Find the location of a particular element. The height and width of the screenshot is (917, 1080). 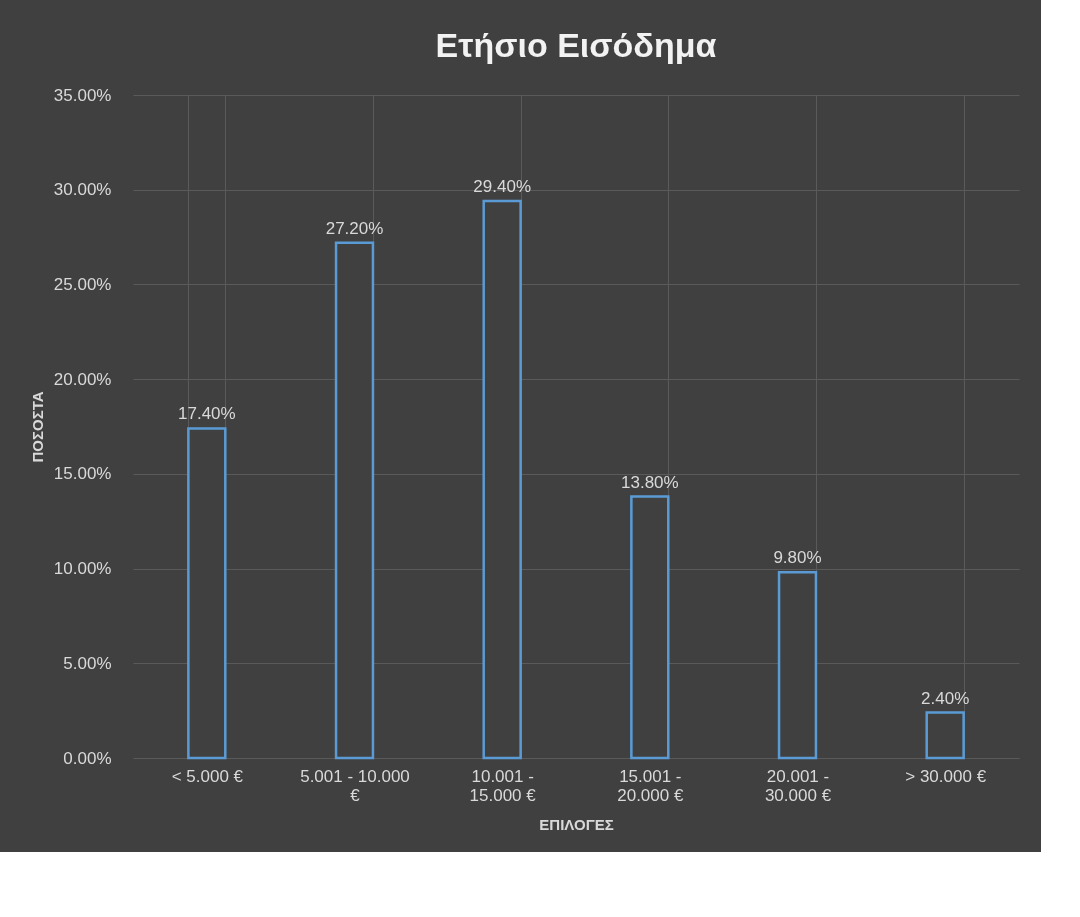

y-tick-label: 10.00% is located at coordinates (82, 569).